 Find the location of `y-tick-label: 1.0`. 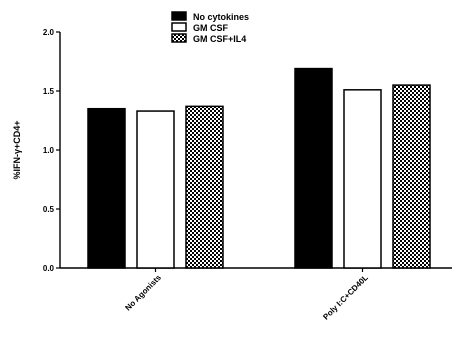

y-tick-label: 1.0 is located at coordinates (49, 150).